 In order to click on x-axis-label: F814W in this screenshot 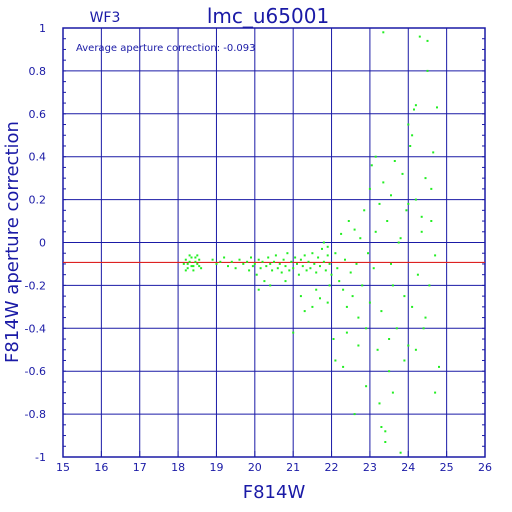, I will do `click(274, 492)`.